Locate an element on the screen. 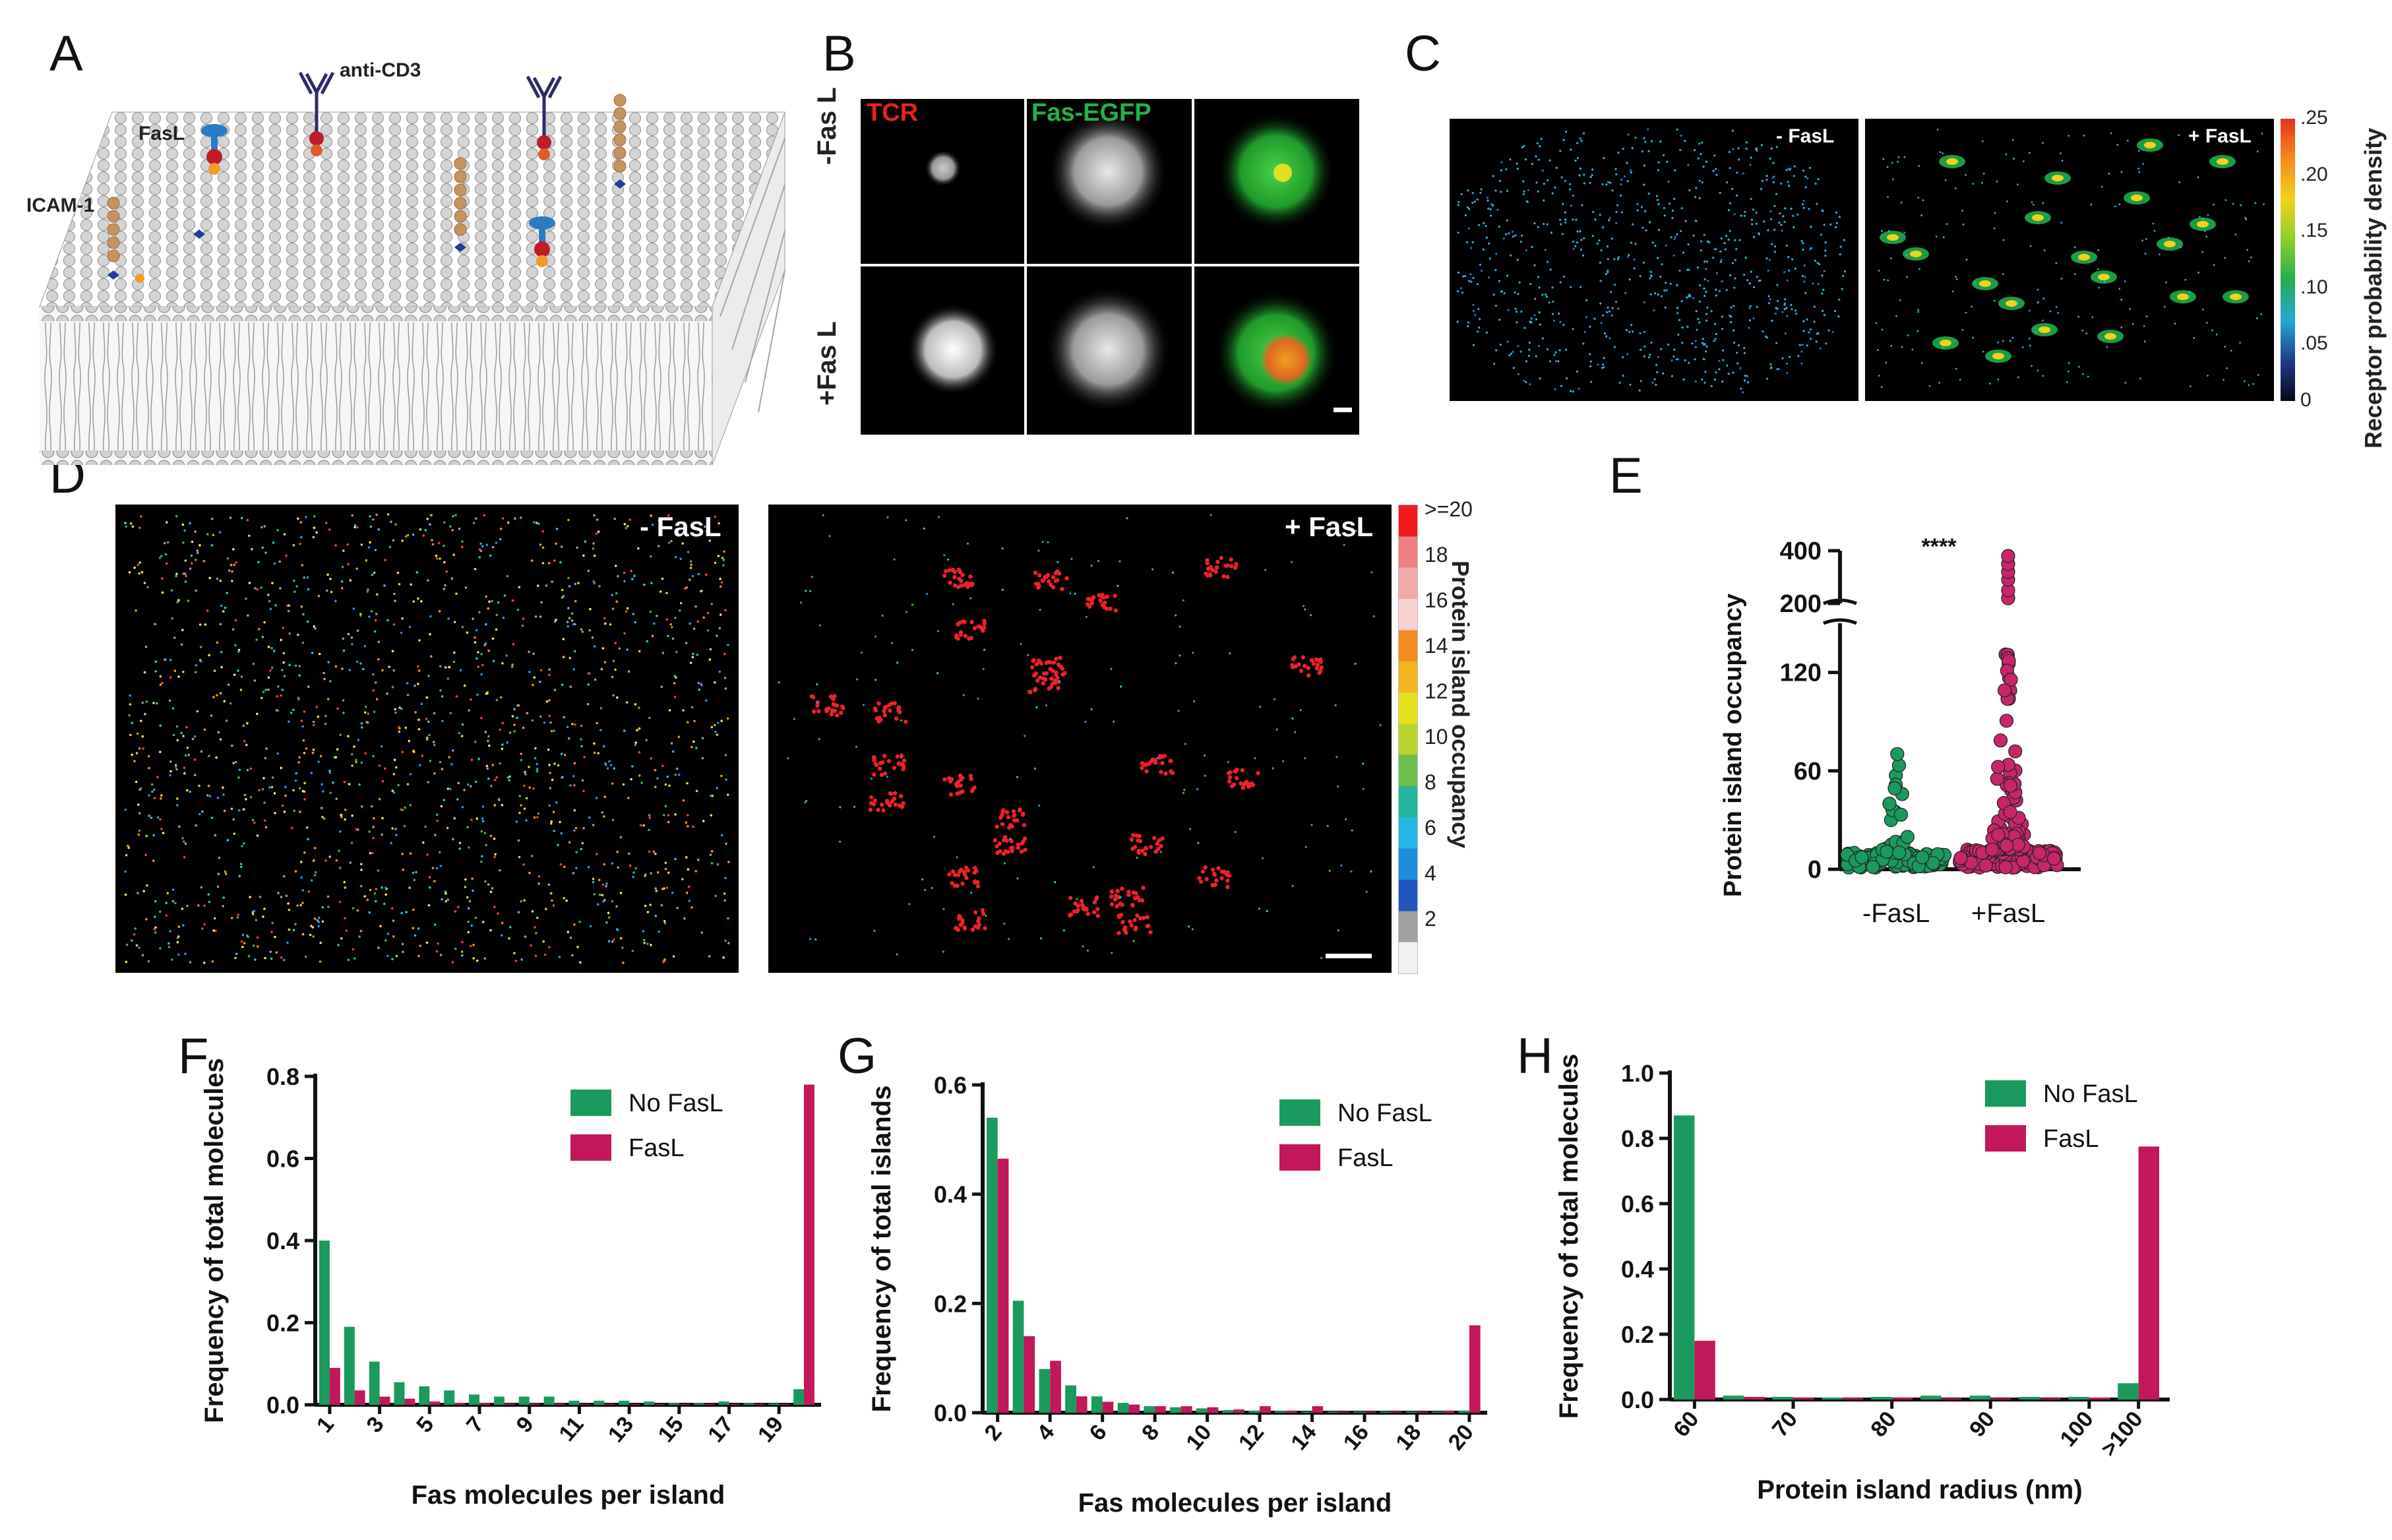  h-x-tick-label: 60 is located at coordinates (1686, 1424).